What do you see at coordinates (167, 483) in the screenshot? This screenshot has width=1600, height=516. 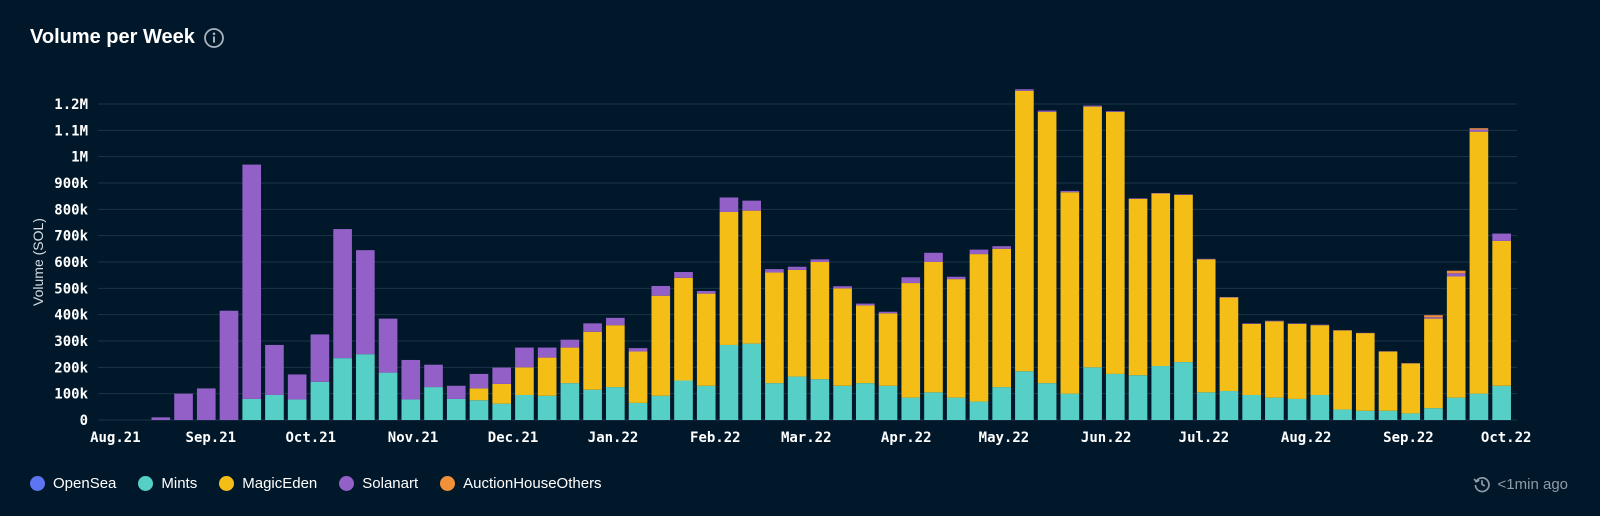 I see `legend-item-mints: Mints` at bounding box center [167, 483].